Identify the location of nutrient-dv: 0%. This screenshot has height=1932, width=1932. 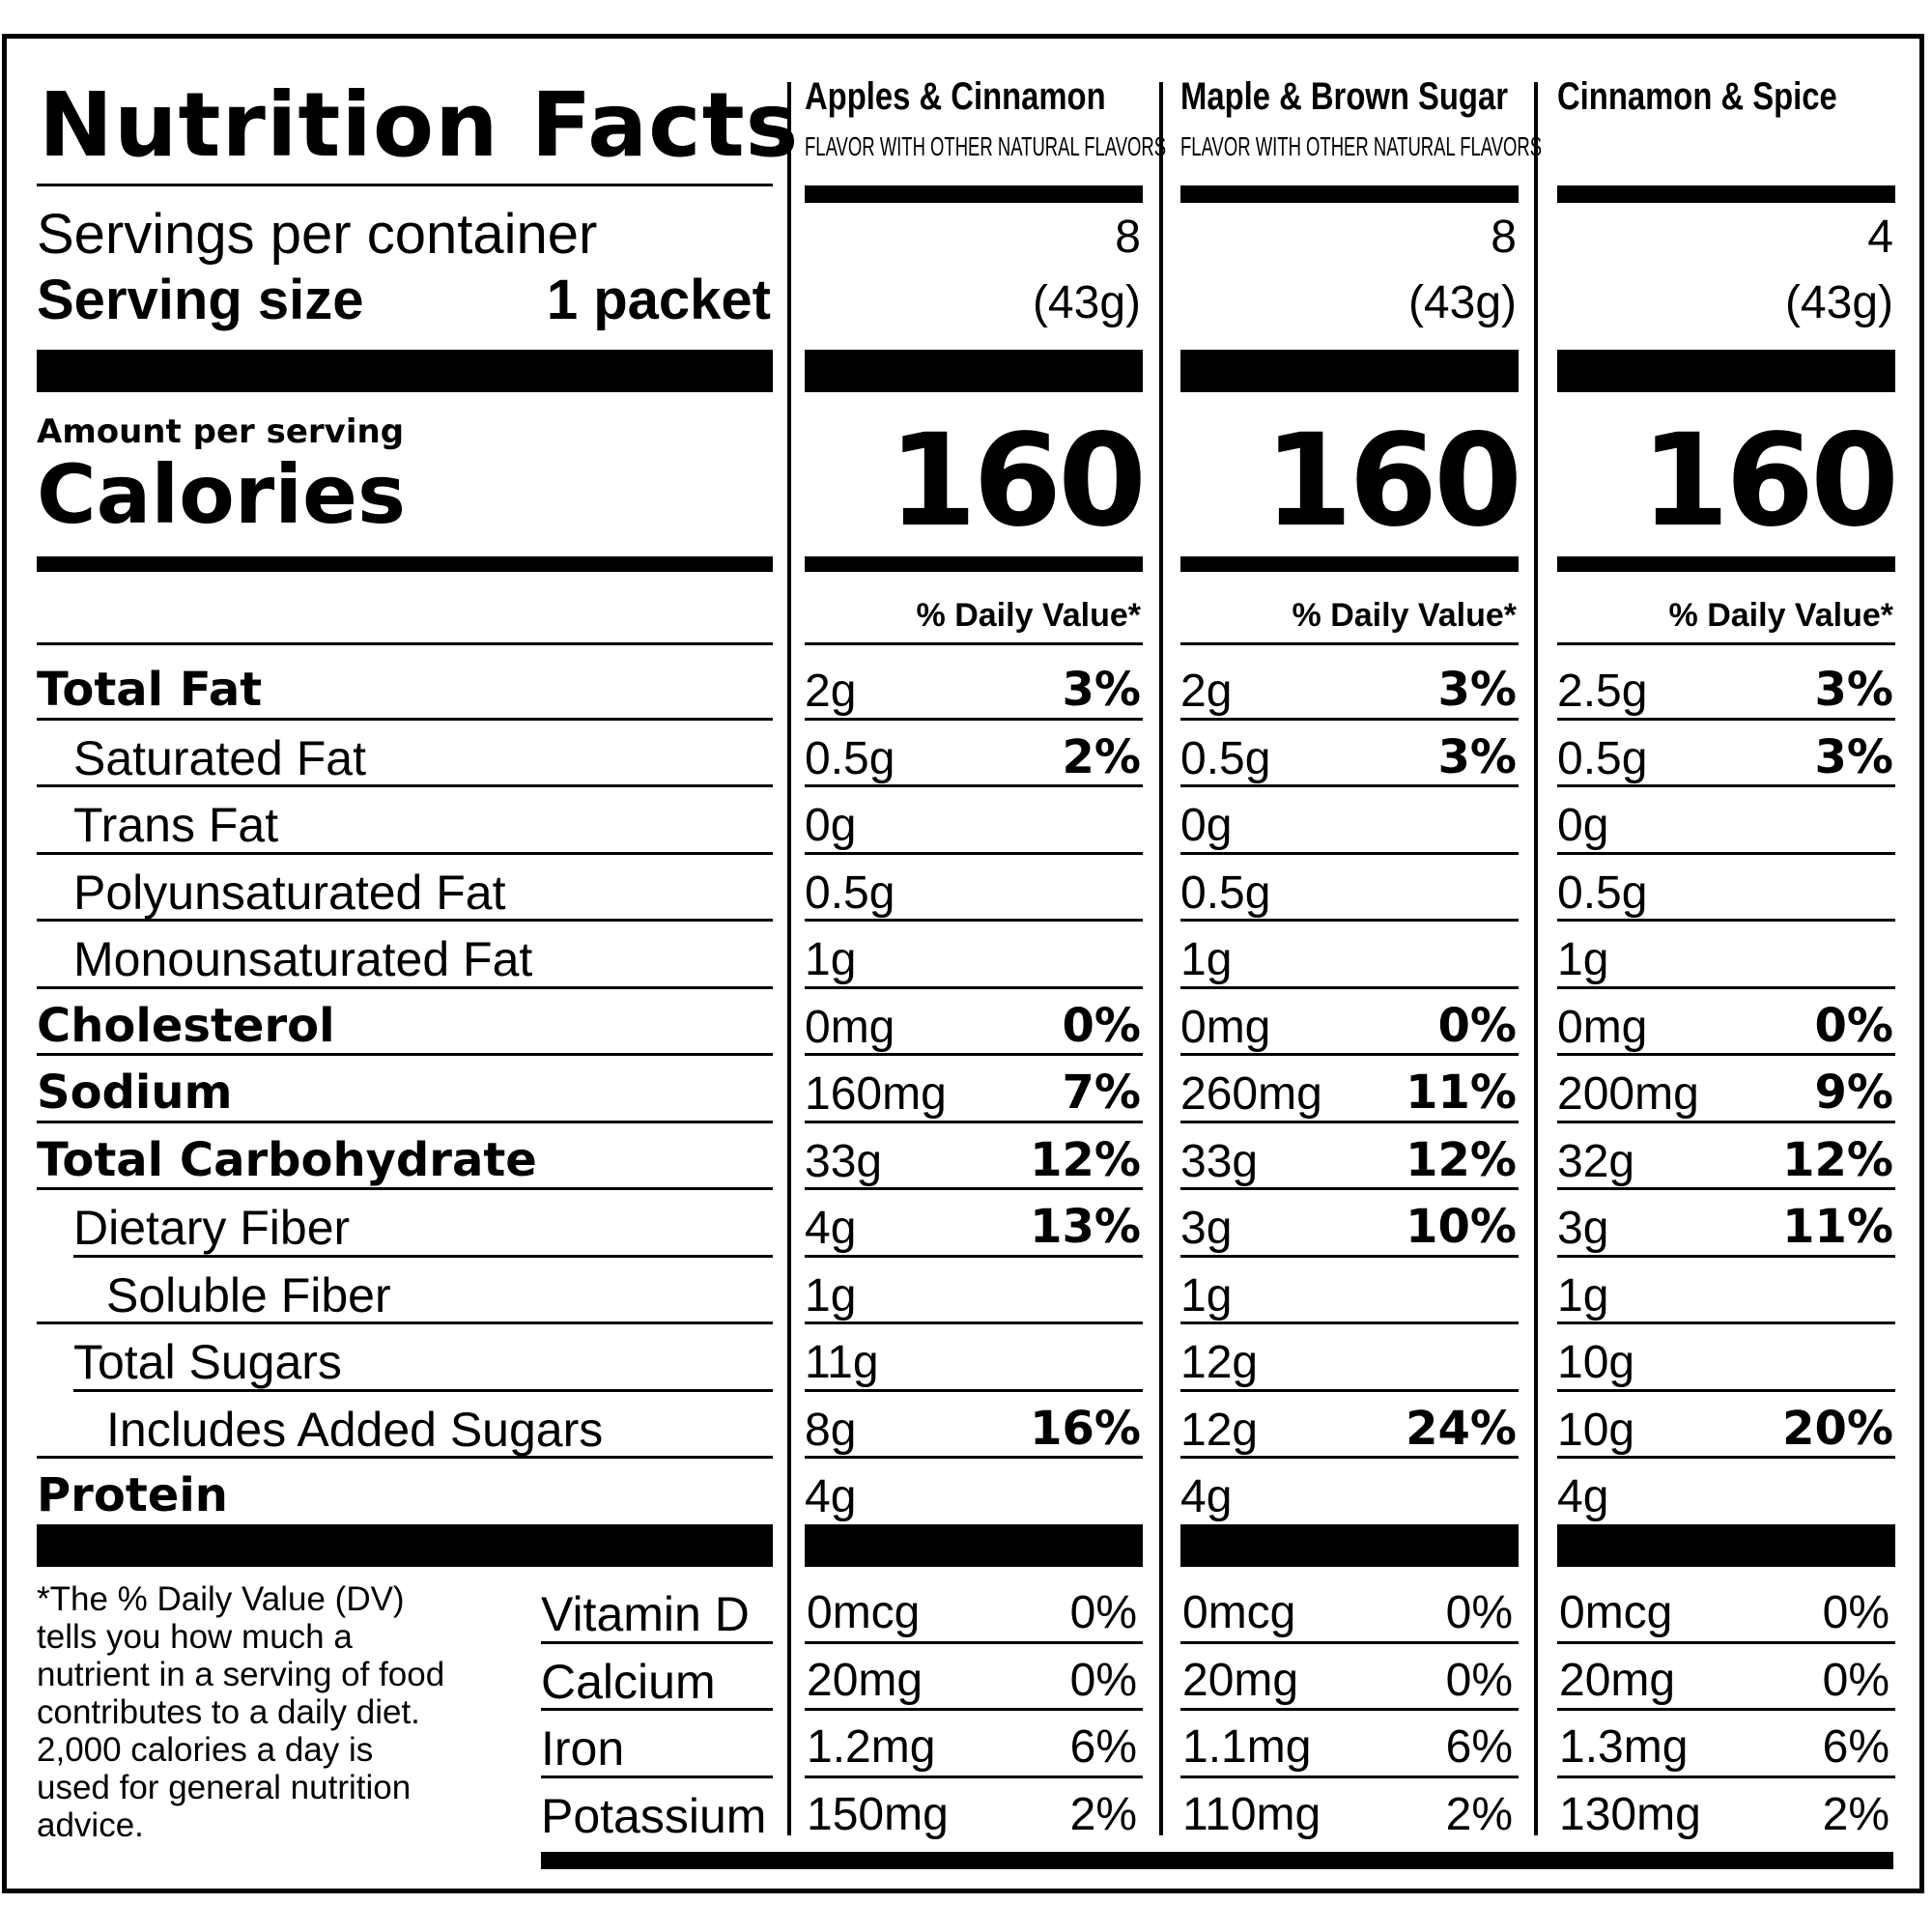
(1102, 1025).